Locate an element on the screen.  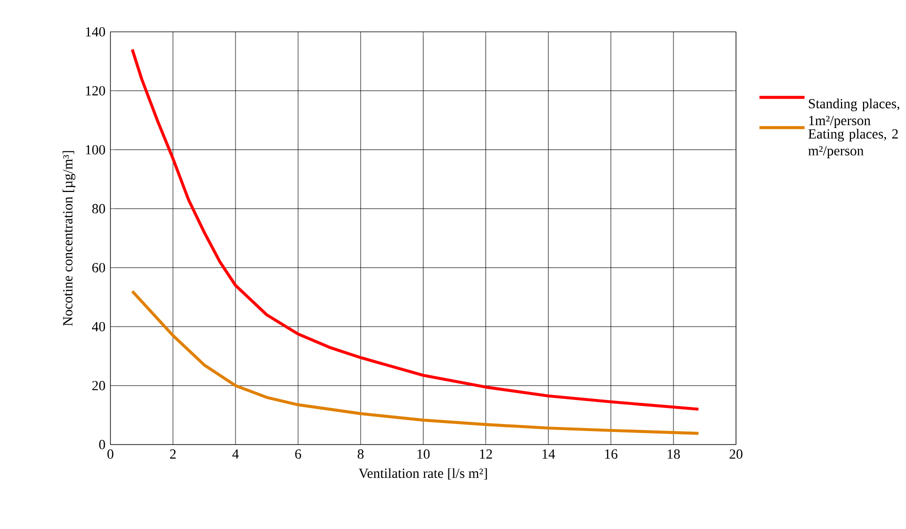
y-tick-label: 40 is located at coordinates (99, 327).